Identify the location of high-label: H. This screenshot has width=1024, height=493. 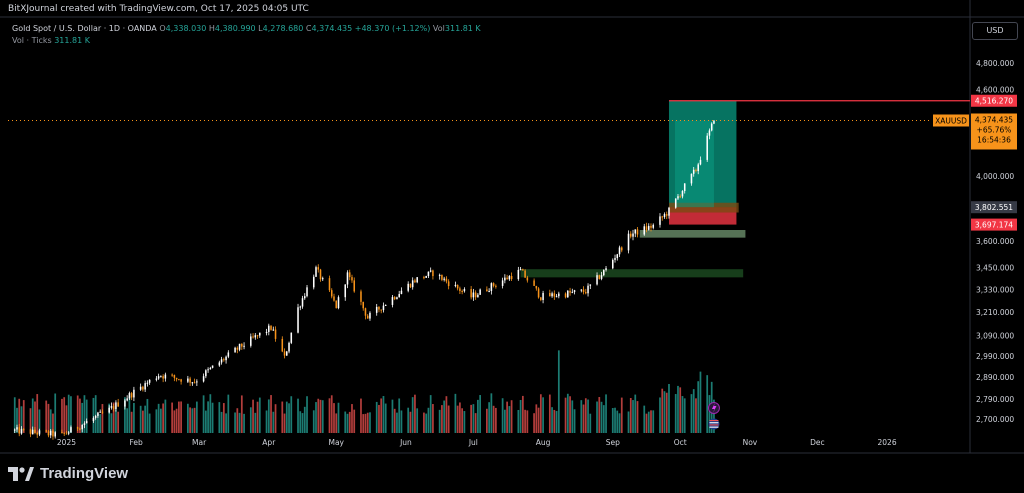
(211, 28).